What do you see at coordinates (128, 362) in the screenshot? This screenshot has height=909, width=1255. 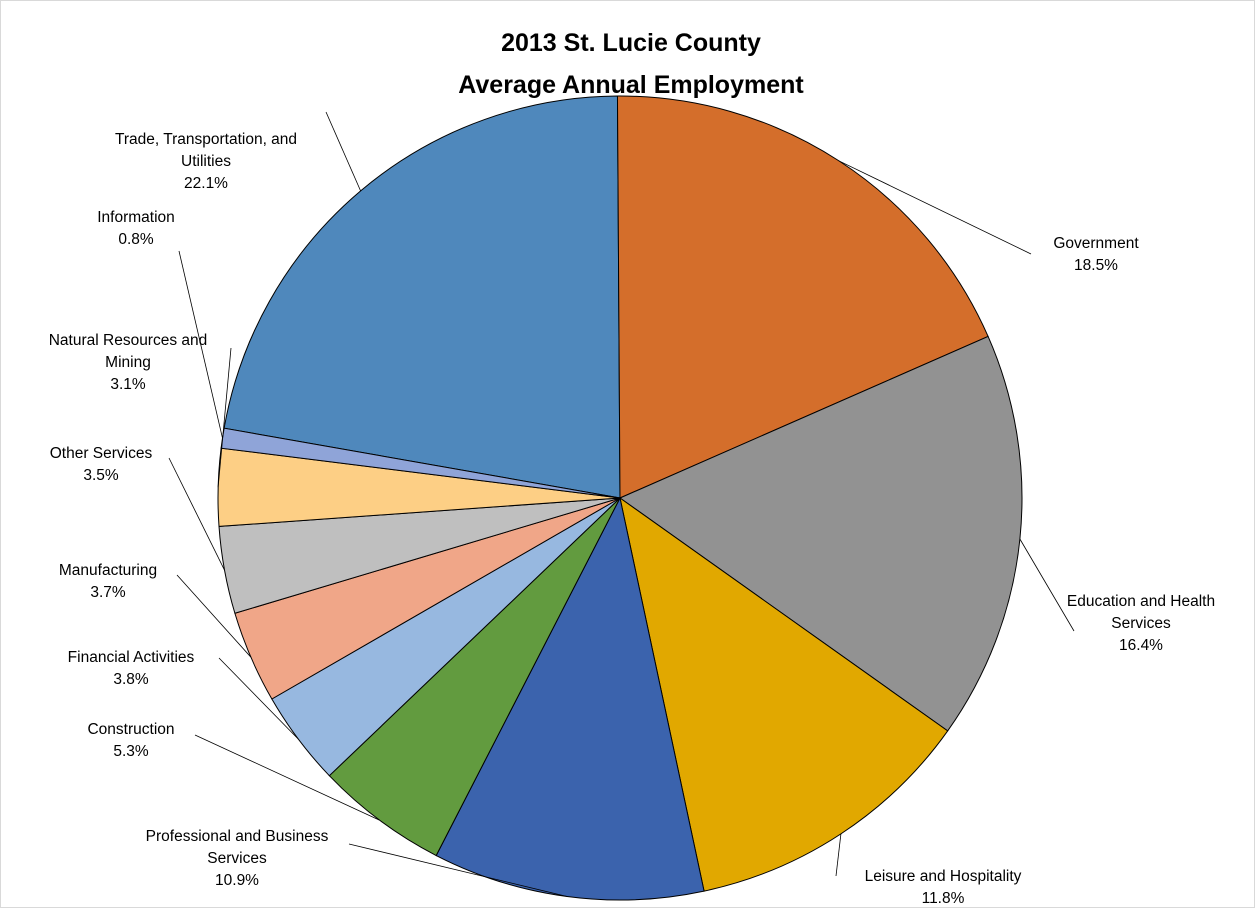 I see `slice-label-10: Natural Resources and Mining 3.1%` at bounding box center [128, 362].